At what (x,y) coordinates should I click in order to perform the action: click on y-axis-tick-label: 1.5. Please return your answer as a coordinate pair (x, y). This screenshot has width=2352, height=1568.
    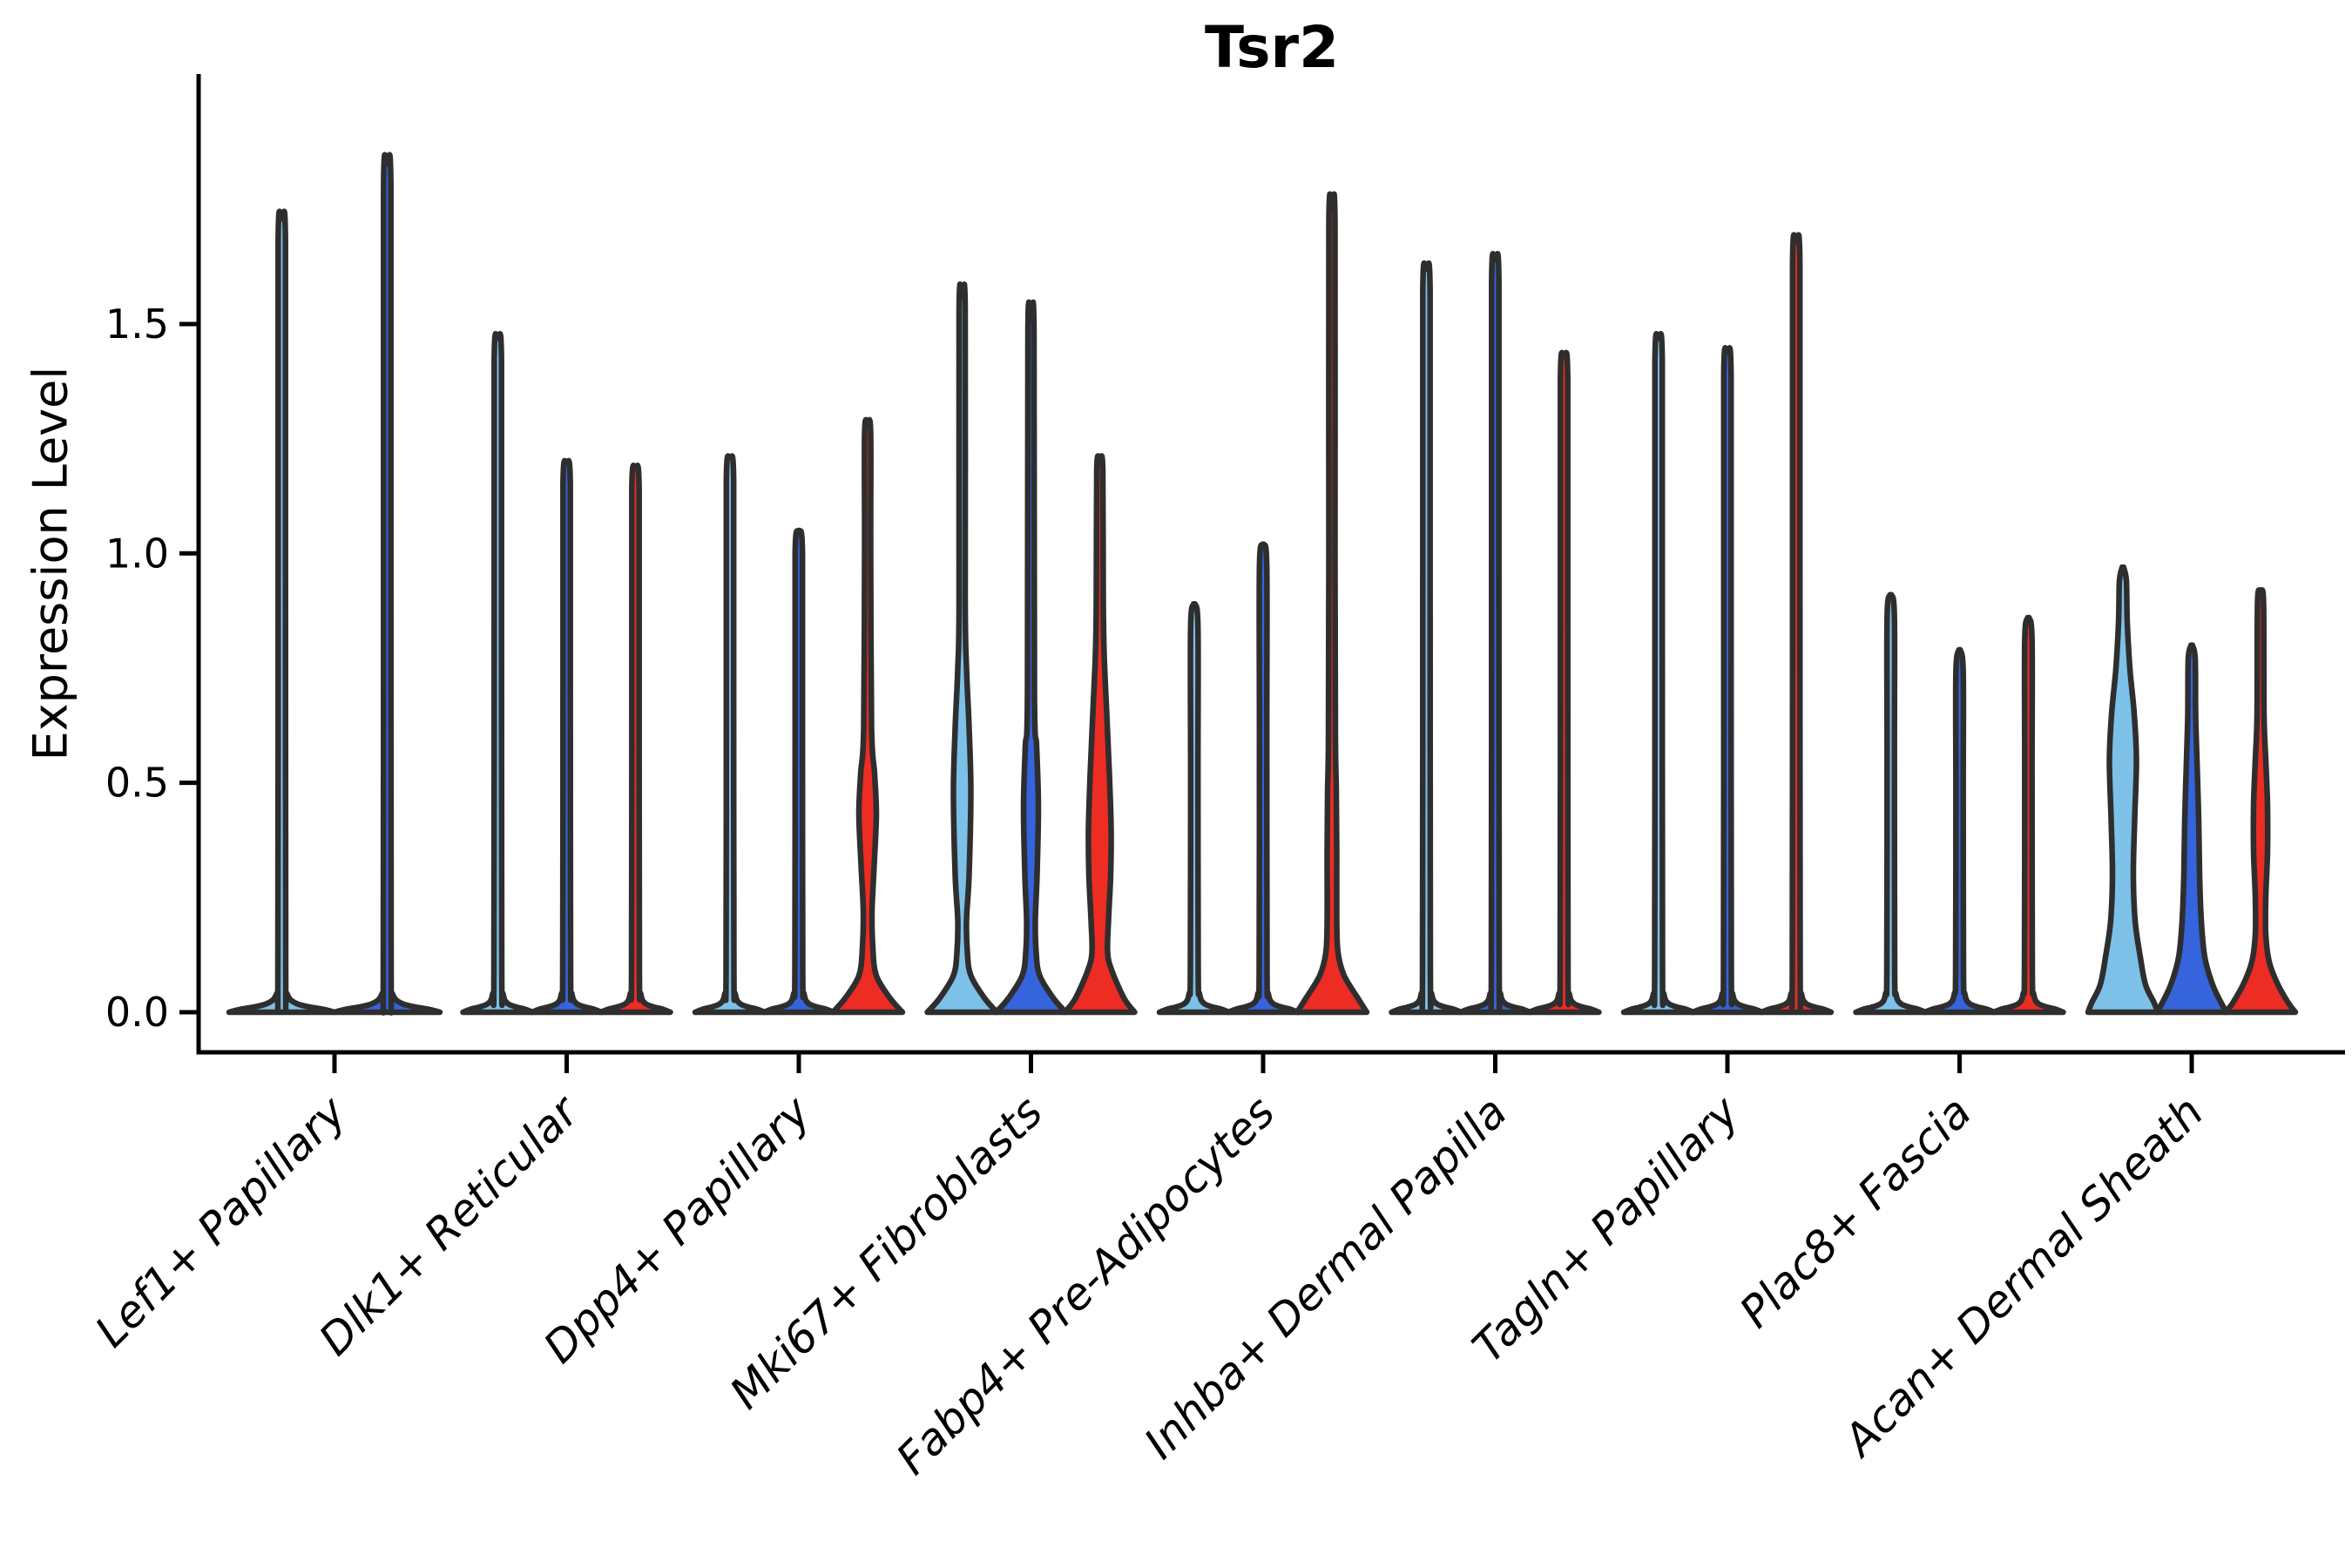
    Looking at the image, I should click on (137, 324).